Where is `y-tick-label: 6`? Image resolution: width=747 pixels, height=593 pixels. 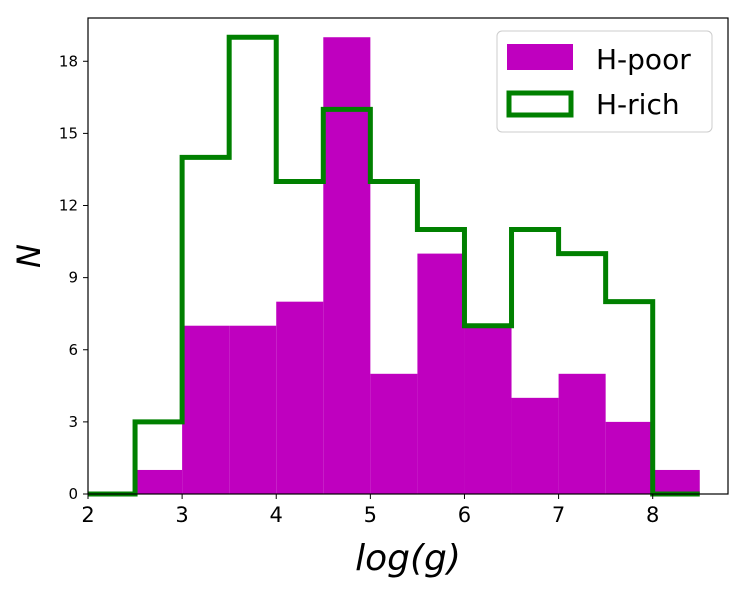 y-tick-label: 6 is located at coordinates (73, 350).